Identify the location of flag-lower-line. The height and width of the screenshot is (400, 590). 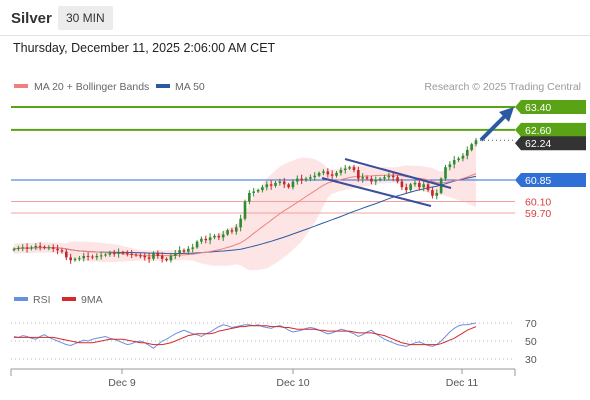
(376, 192).